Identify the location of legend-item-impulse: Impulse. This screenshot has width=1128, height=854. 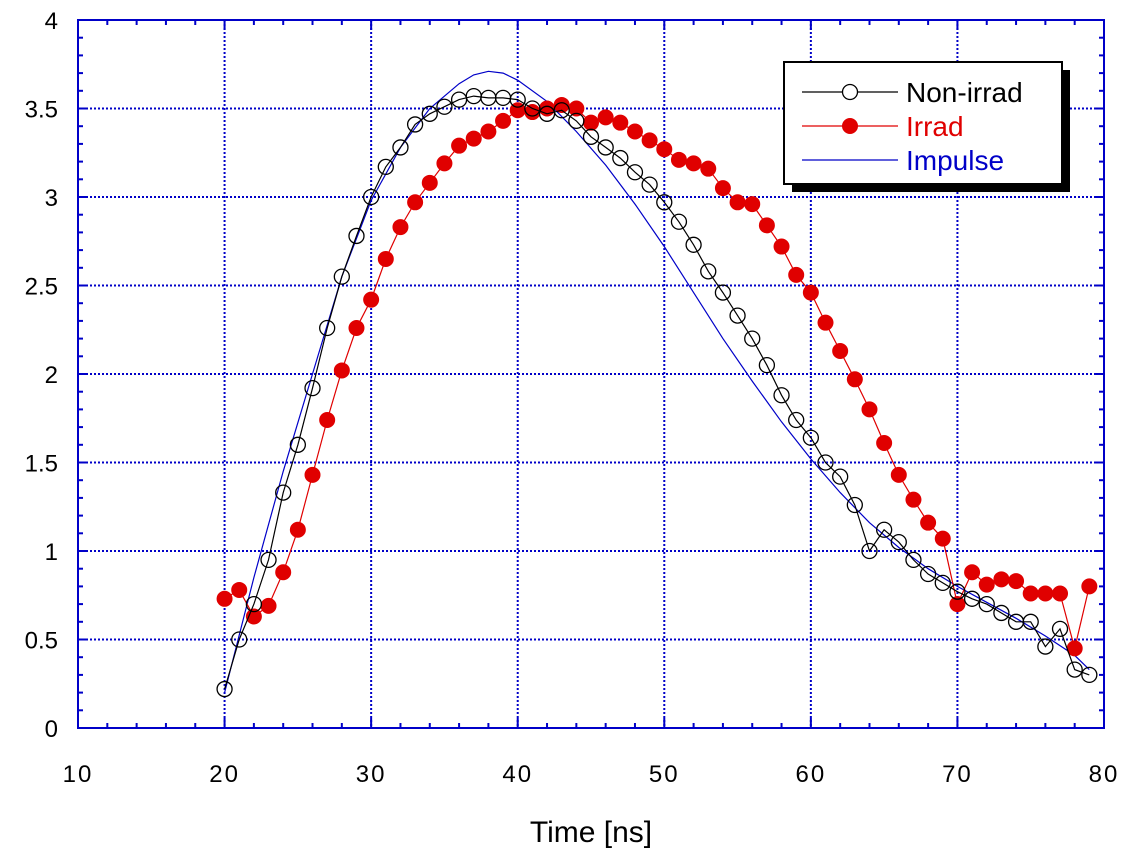
(903, 160).